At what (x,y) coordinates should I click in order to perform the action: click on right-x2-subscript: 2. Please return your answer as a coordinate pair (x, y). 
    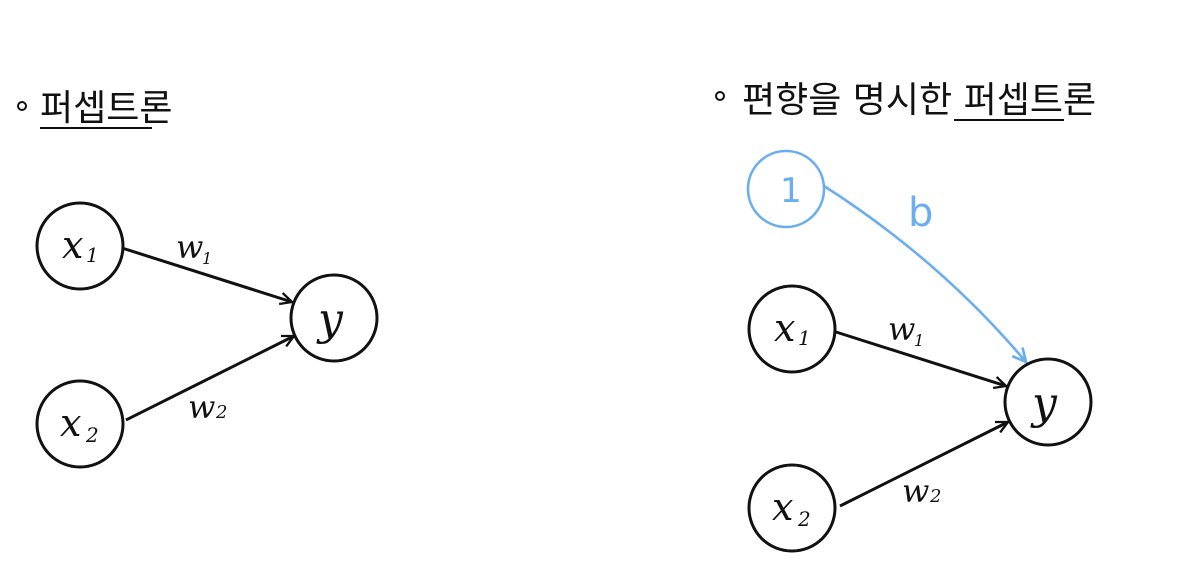
    Looking at the image, I should click on (804, 519).